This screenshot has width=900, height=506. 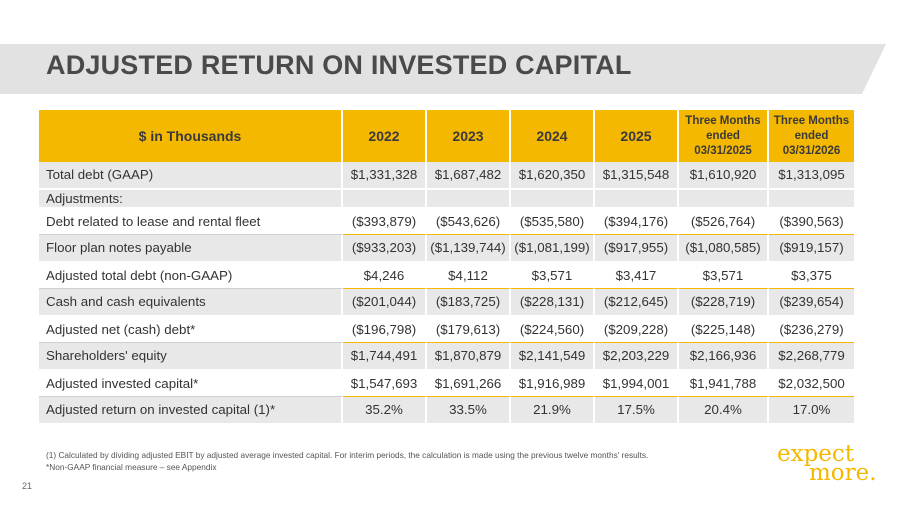 I want to click on table-cell: $1,916,989, so click(x=553, y=383).